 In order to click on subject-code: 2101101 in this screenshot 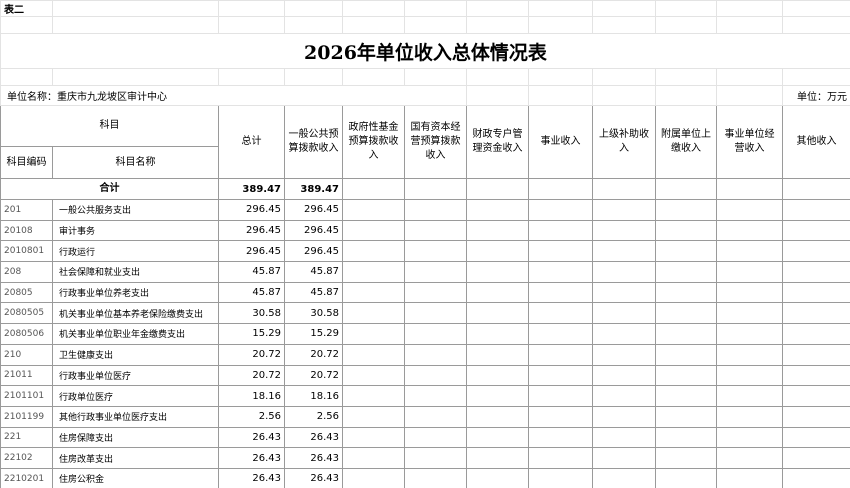, I will do `click(26, 396)`.